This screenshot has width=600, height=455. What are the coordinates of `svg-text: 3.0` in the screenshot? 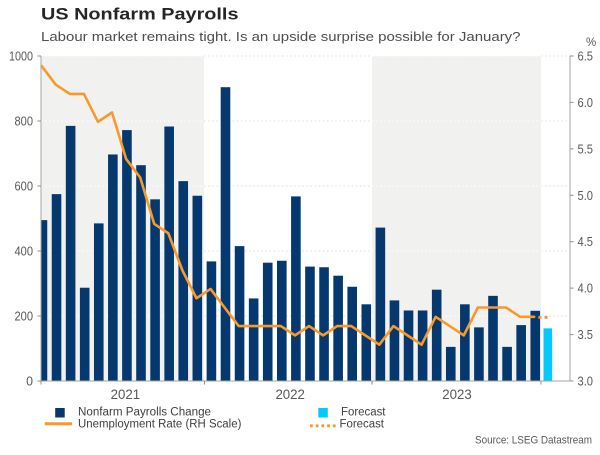 It's located at (586, 381).